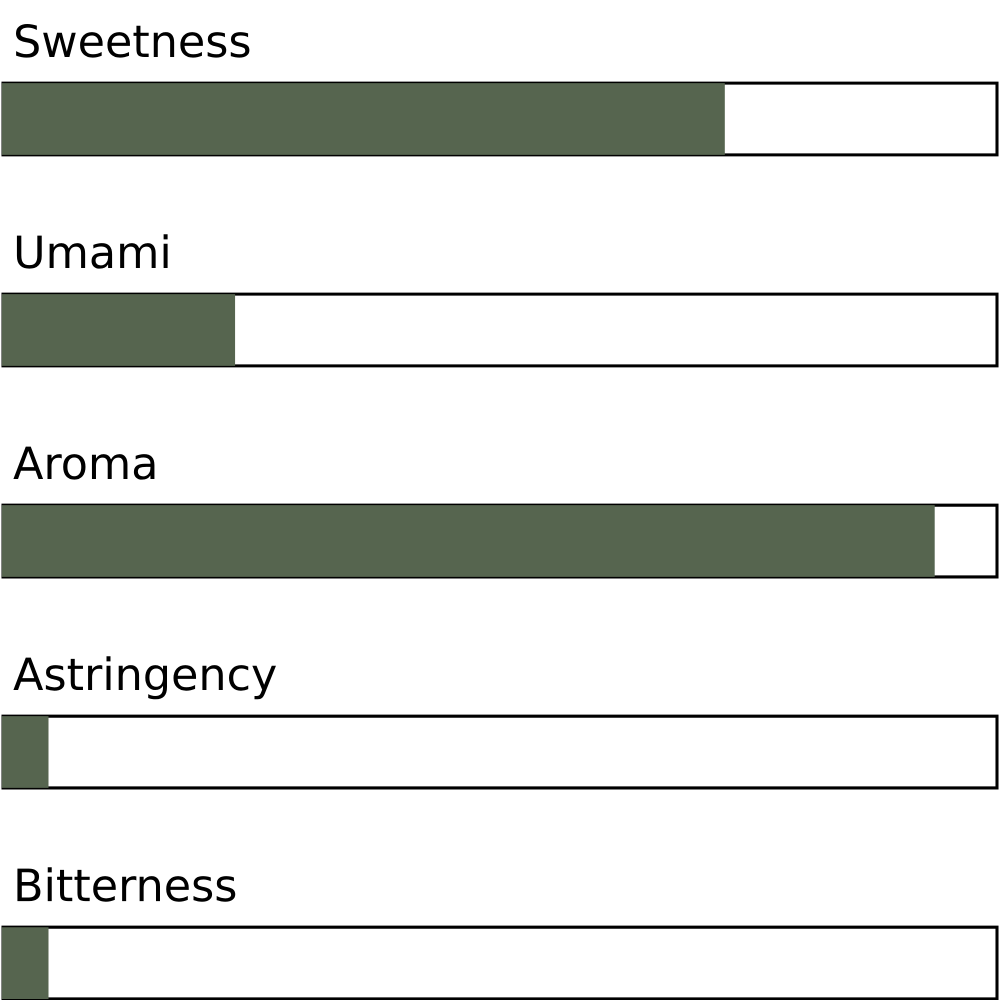  What do you see at coordinates (144, 678) in the screenshot?
I see `y-tick-label: Astringency` at bounding box center [144, 678].